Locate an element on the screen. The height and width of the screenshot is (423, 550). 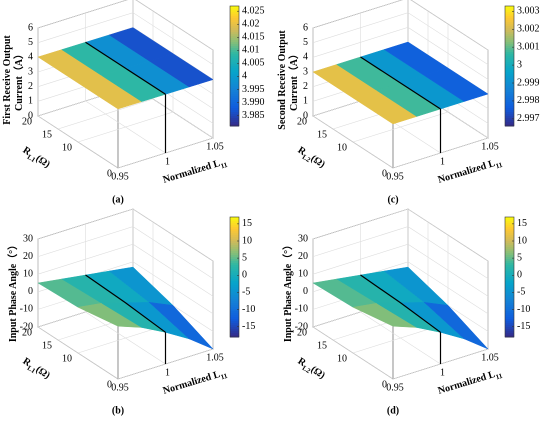
surface-patch is located at coordinates (456, 325).